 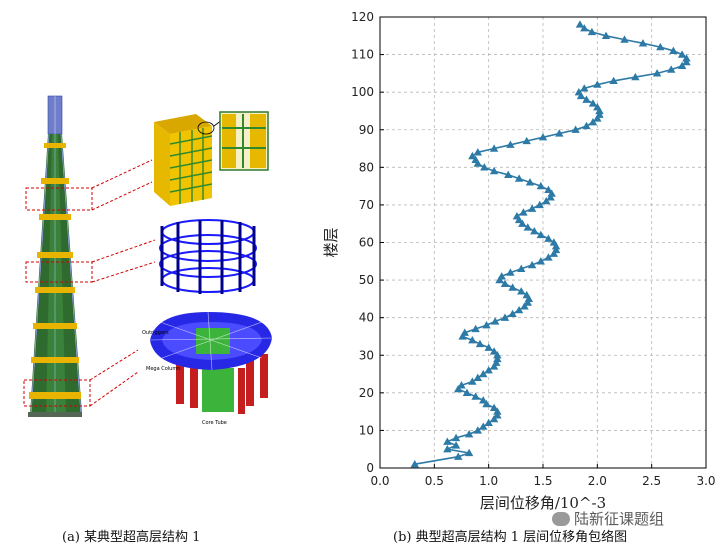 I want to click on label-mega-column: Mega Column, so click(x=163, y=369).